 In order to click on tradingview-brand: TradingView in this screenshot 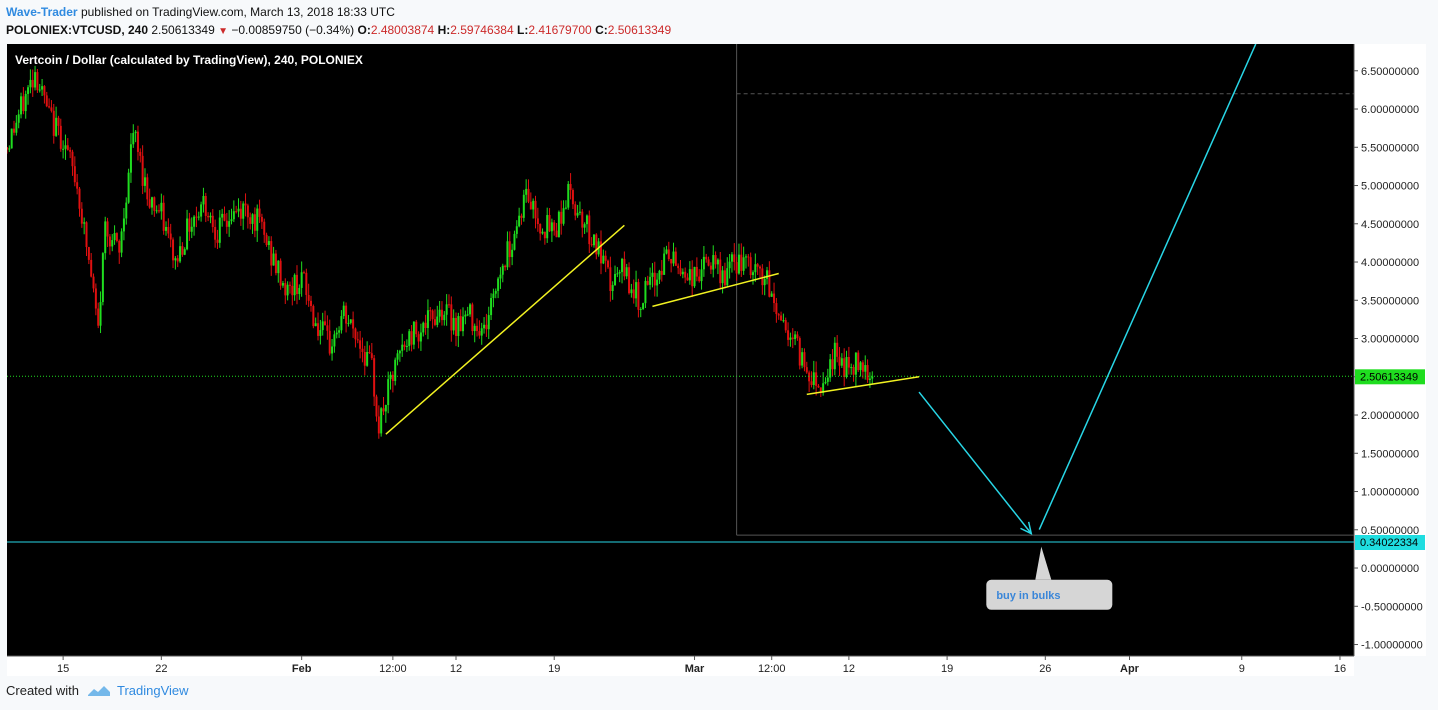, I will do `click(138, 690)`.